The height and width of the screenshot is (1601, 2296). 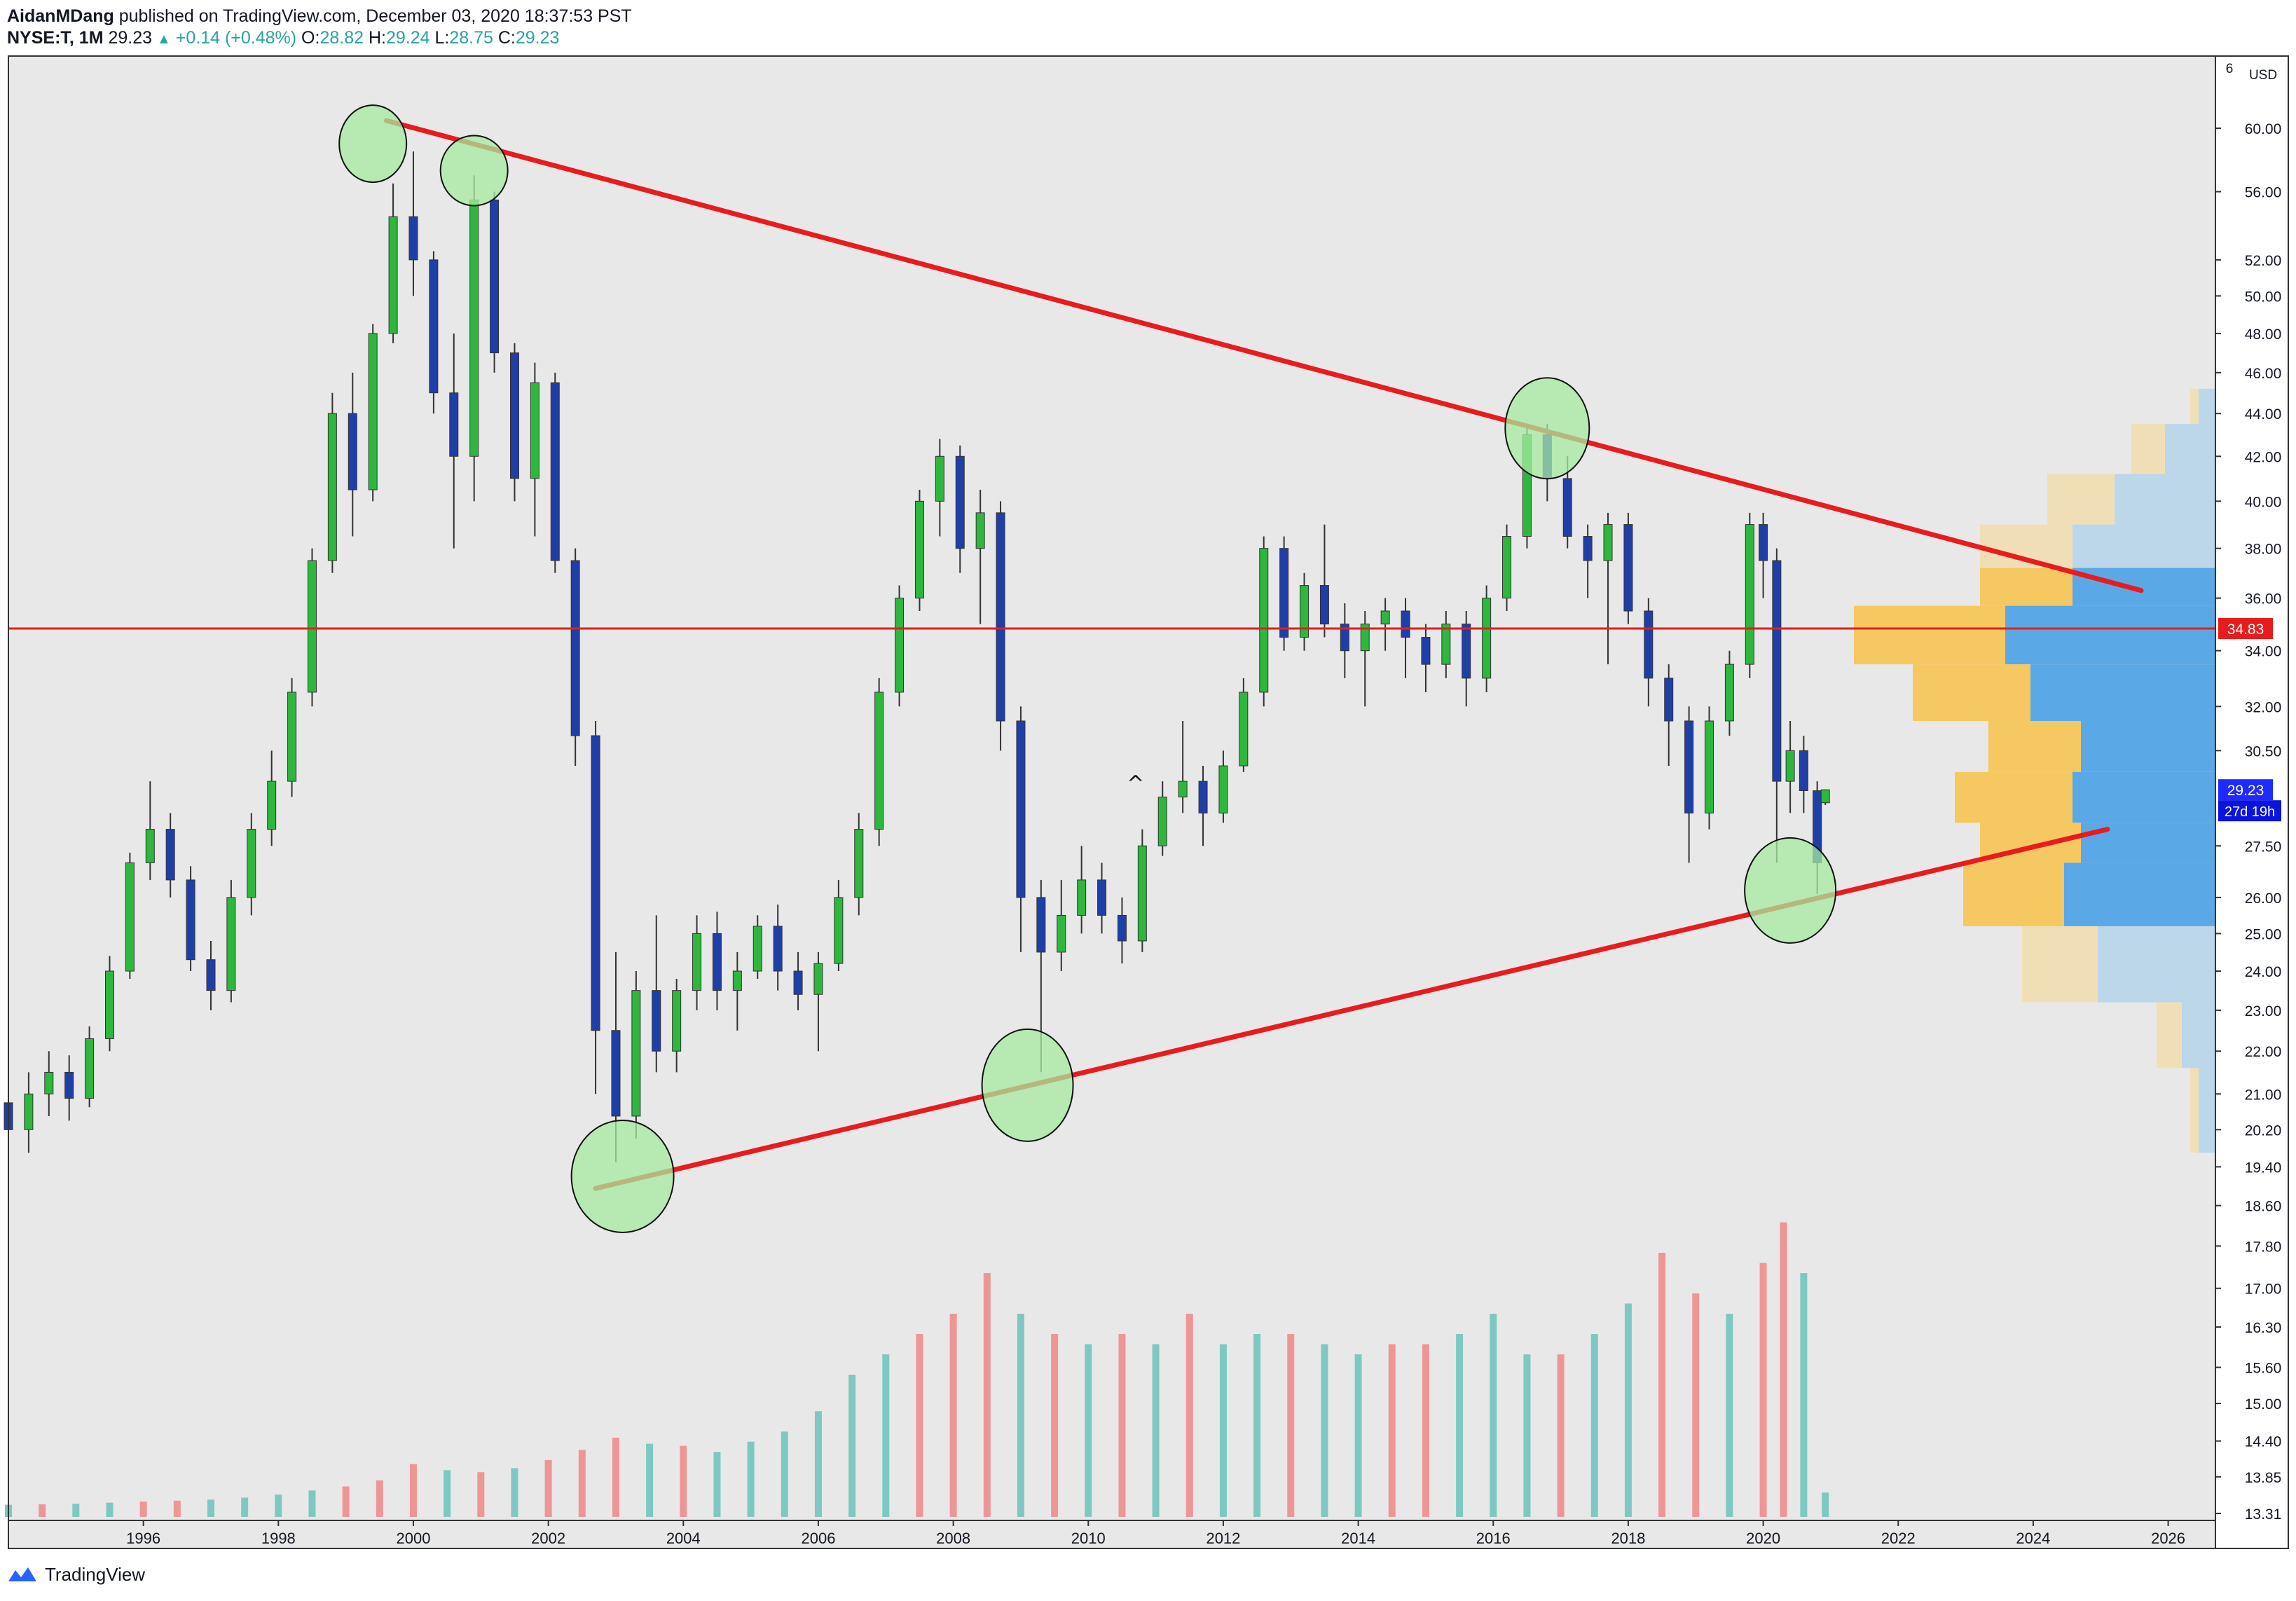 What do you see at coordinates (1358, 1538) in the screenshot?
I see `time-tick-label: 2014` at bounding box center [1358, 1538].